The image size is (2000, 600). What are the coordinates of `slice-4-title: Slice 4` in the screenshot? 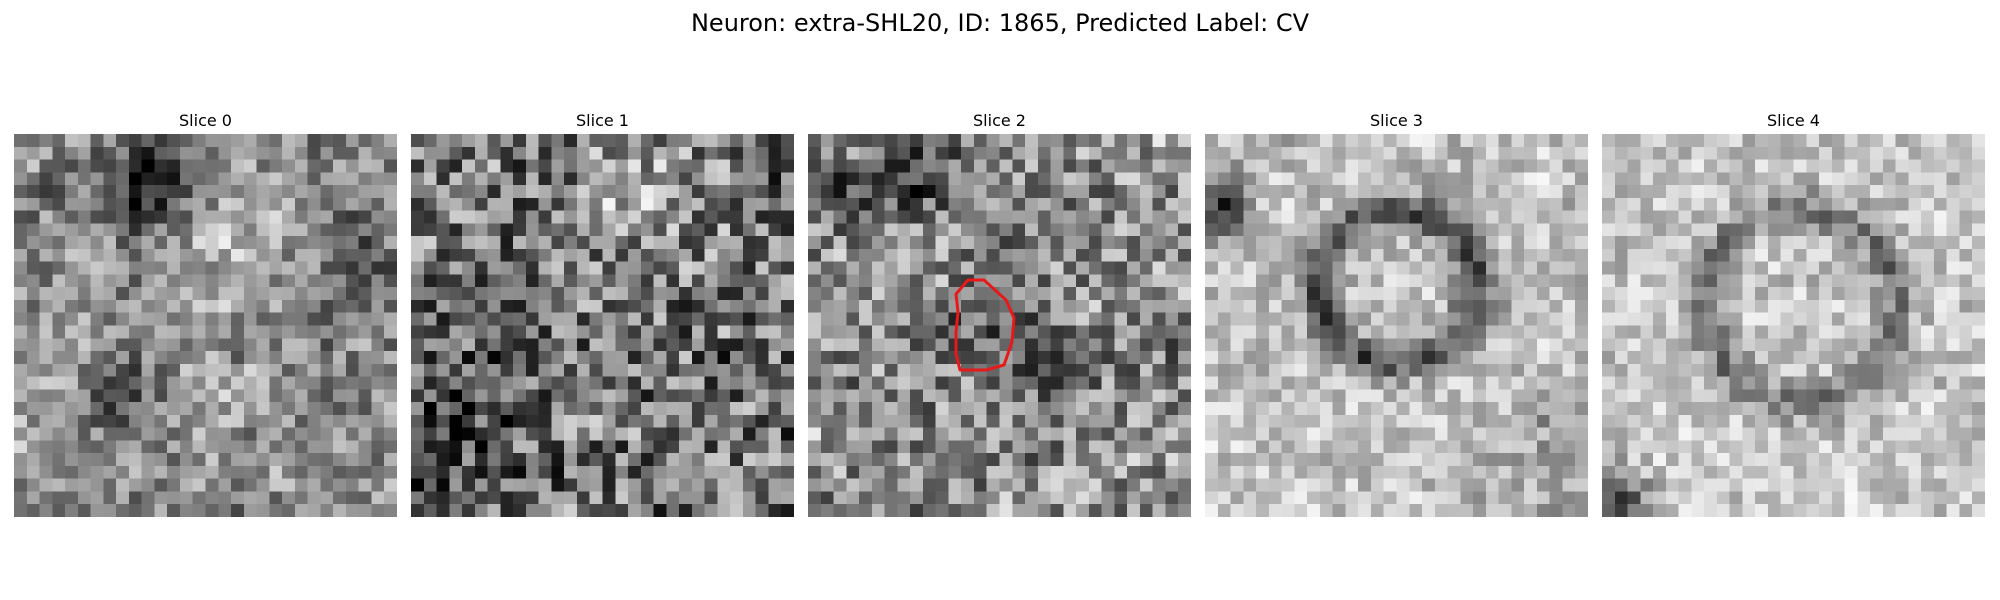 It's located at (1793, 120).